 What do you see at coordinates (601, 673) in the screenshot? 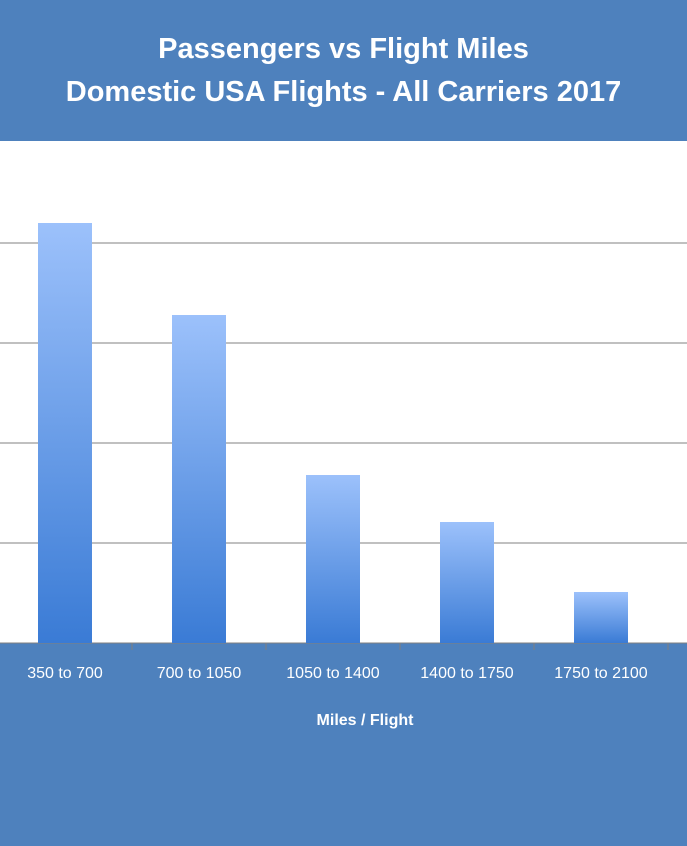
I see `x-tick-label: 1750 to 2100` at bounding box center [601, 673].